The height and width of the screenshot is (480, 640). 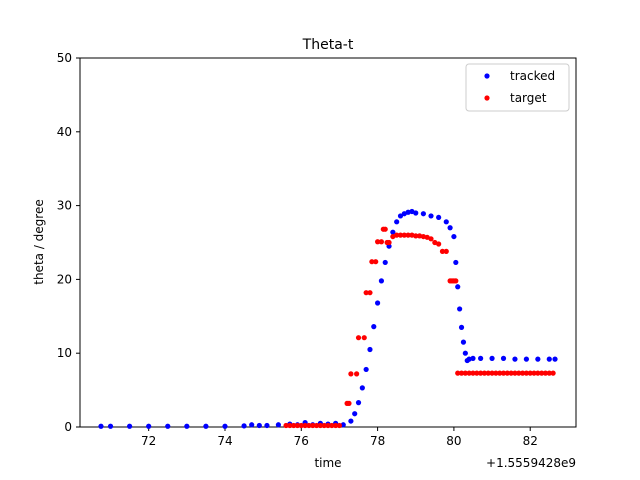 What do you see at coordinates (224, 441) in the screenshot?
I see `x-tick-label: 74` at bounding box center [224, 441].